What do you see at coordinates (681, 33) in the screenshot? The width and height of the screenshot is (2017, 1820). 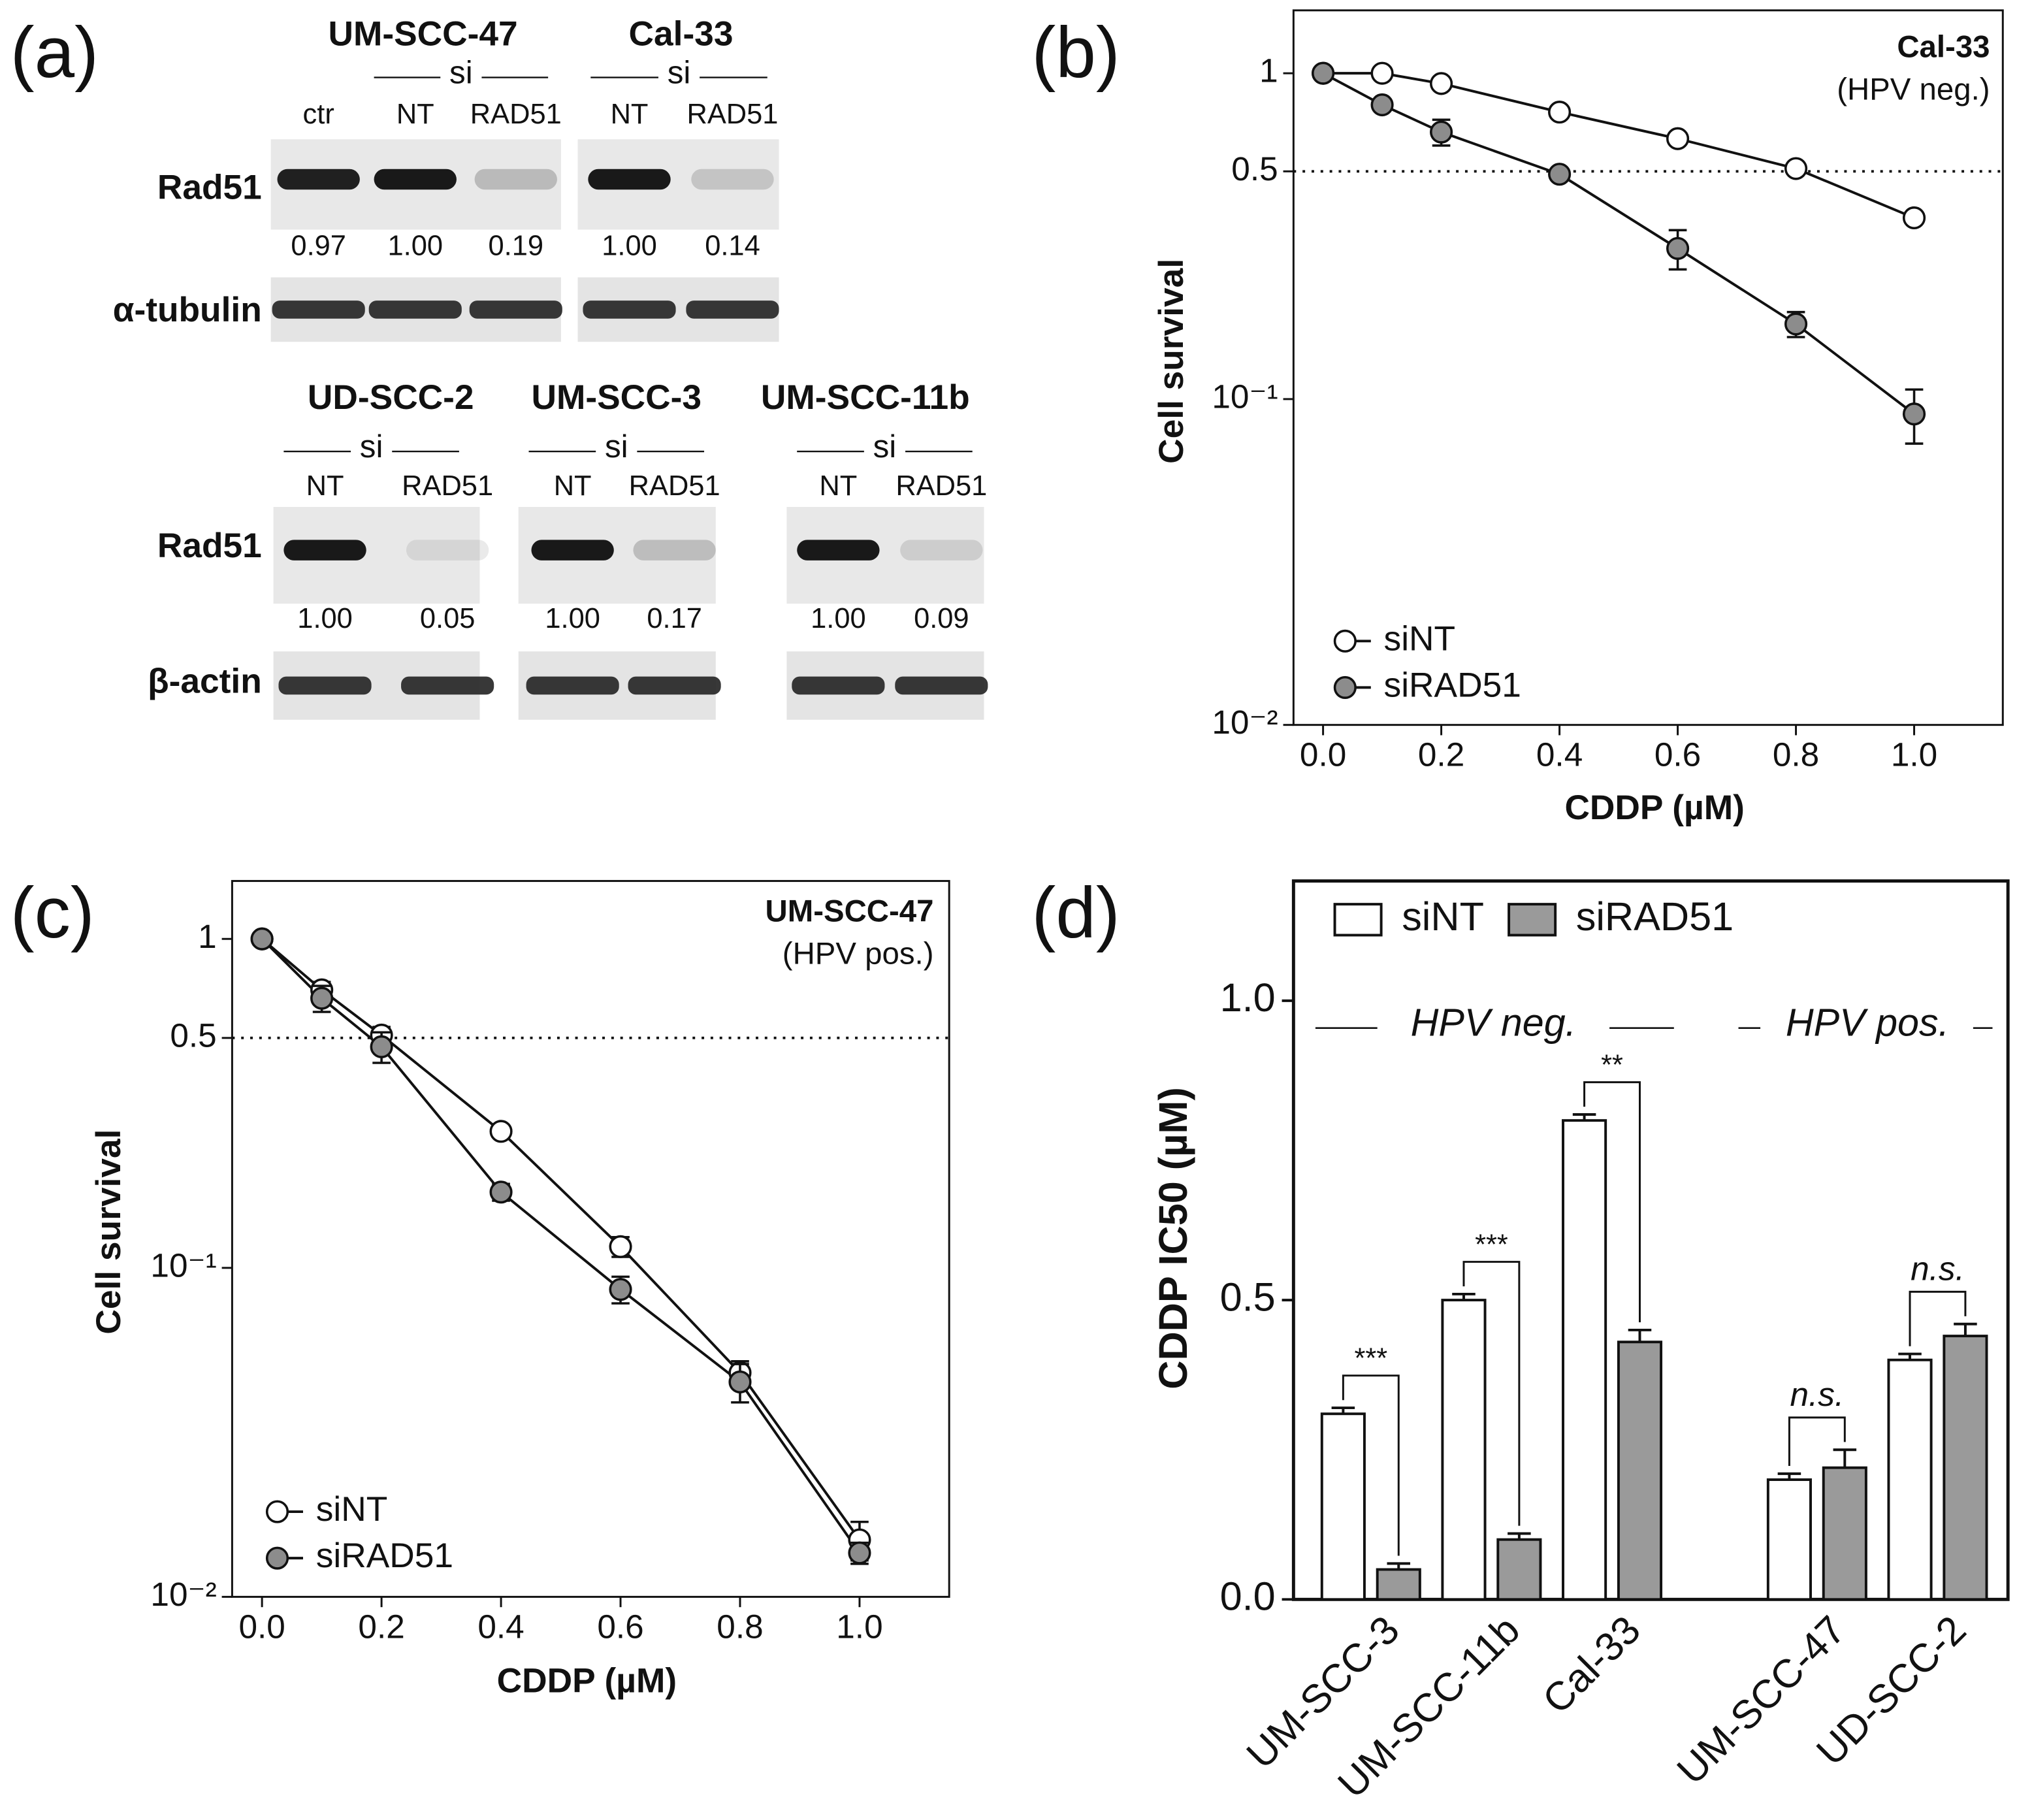 I see `cell-line: Cal-33` at bounding box center [681, 33].